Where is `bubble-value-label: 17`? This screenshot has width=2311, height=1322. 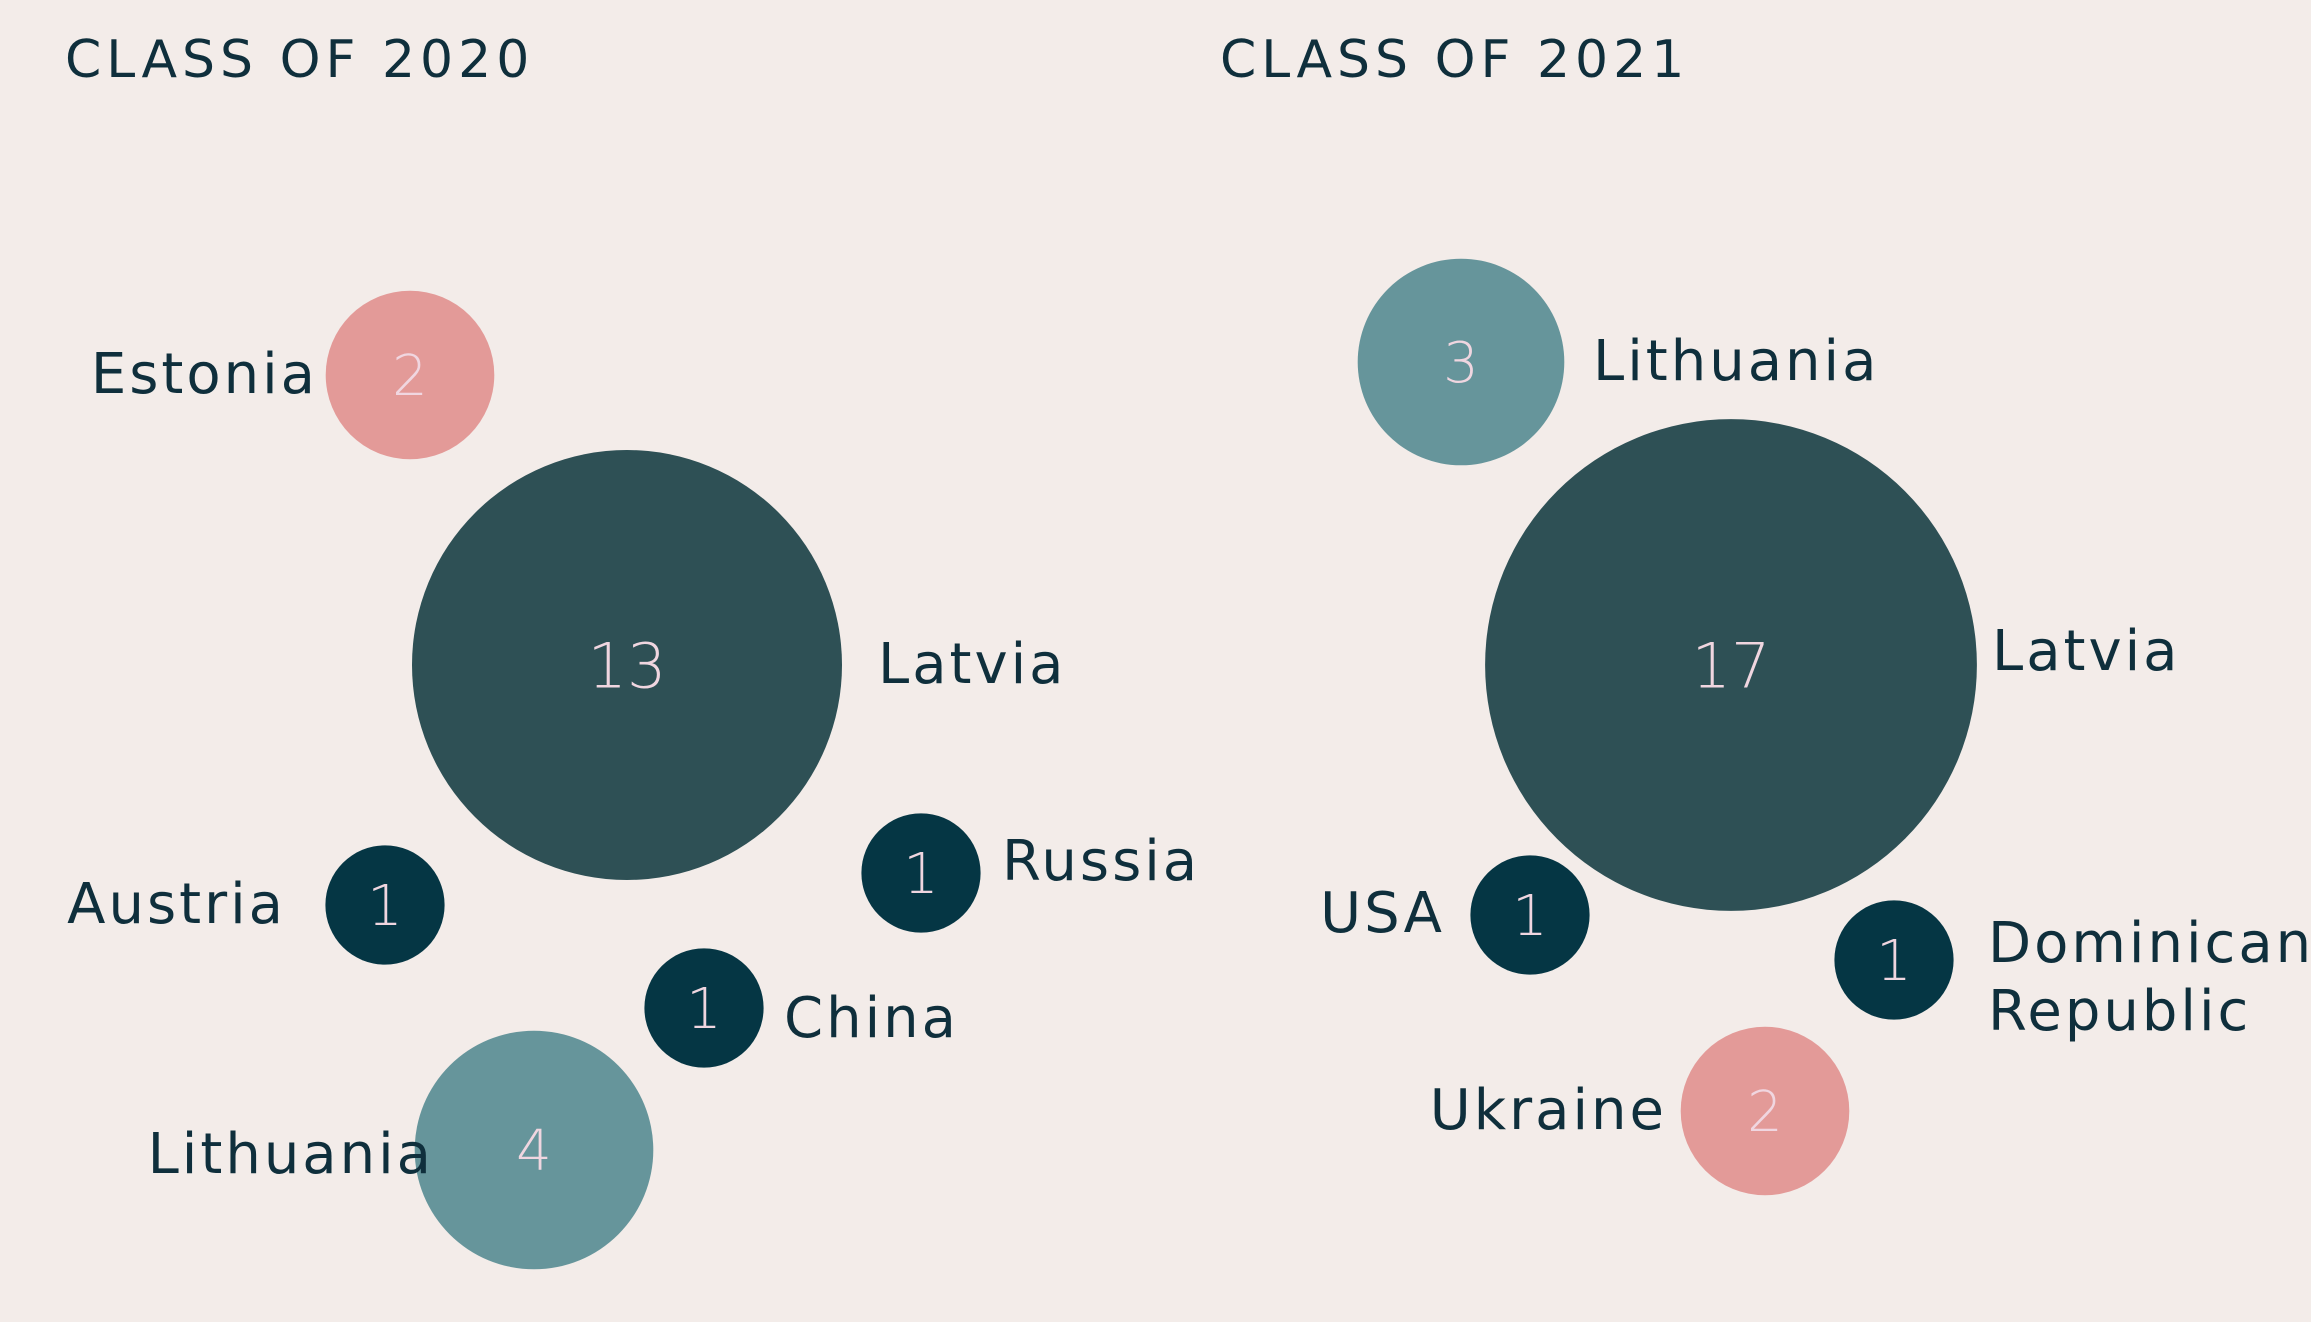
bubble-value-label: 17 is located at coordinates (1731, 665).